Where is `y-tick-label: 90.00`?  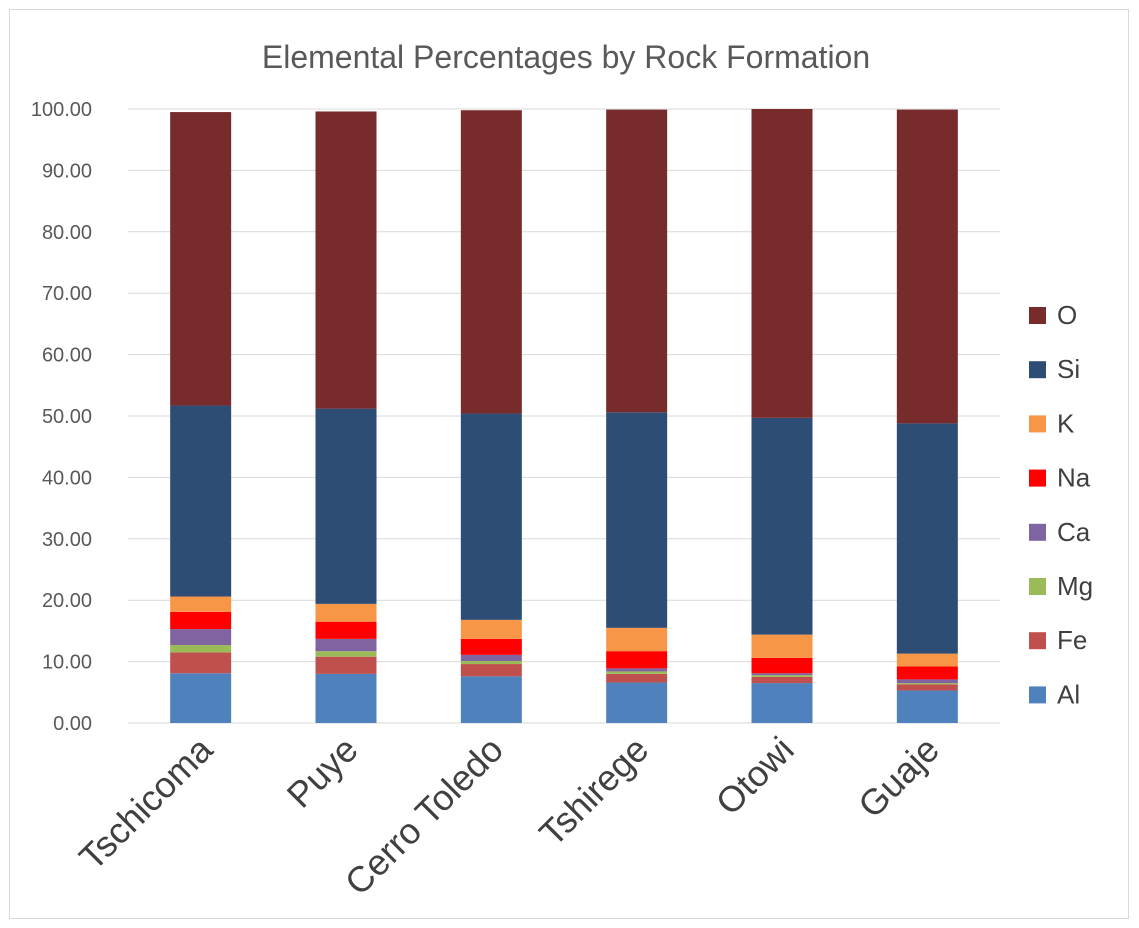
y-tick-label: 90.00 is located at coordinates (67, 171).